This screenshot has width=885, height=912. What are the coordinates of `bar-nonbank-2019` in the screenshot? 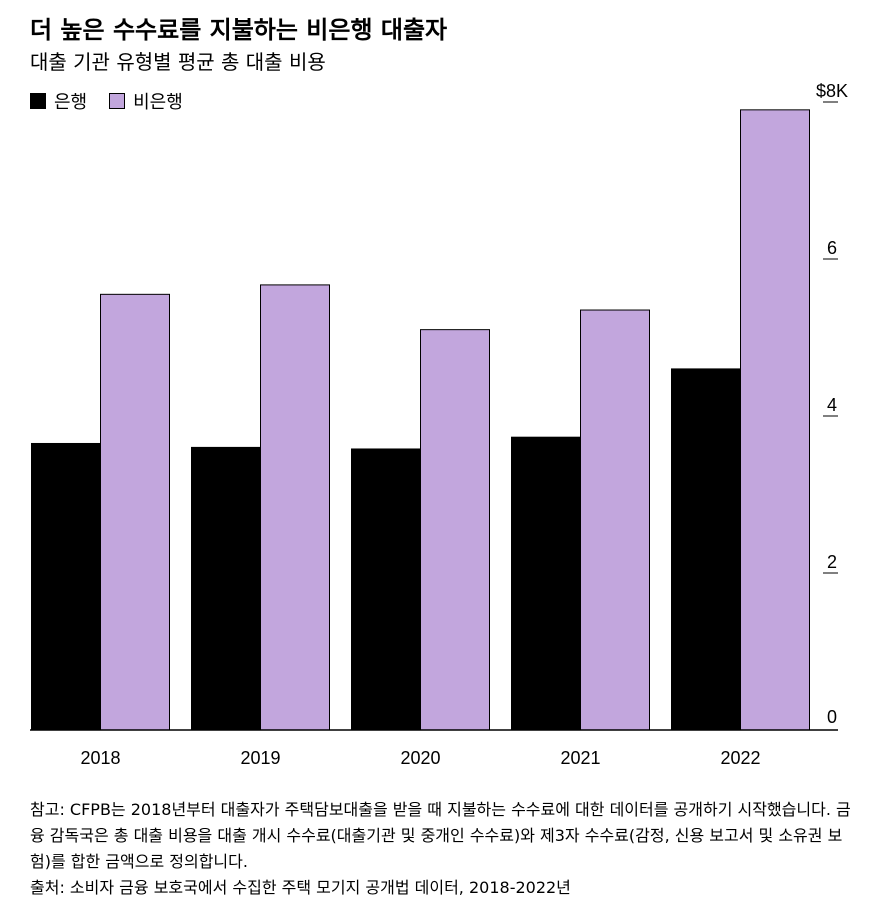 It's located at (295, 507).